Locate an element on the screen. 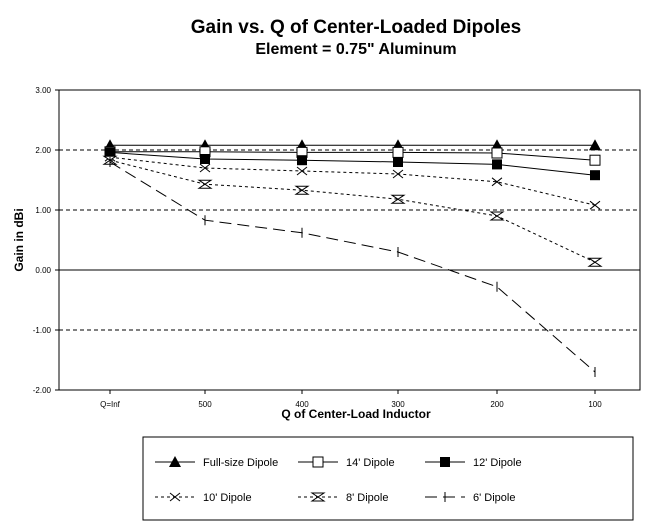 Image resolution: width=649 pixels, height=530 pixels. y-tick-label: 2.00 is located at coordinates (43, 150).